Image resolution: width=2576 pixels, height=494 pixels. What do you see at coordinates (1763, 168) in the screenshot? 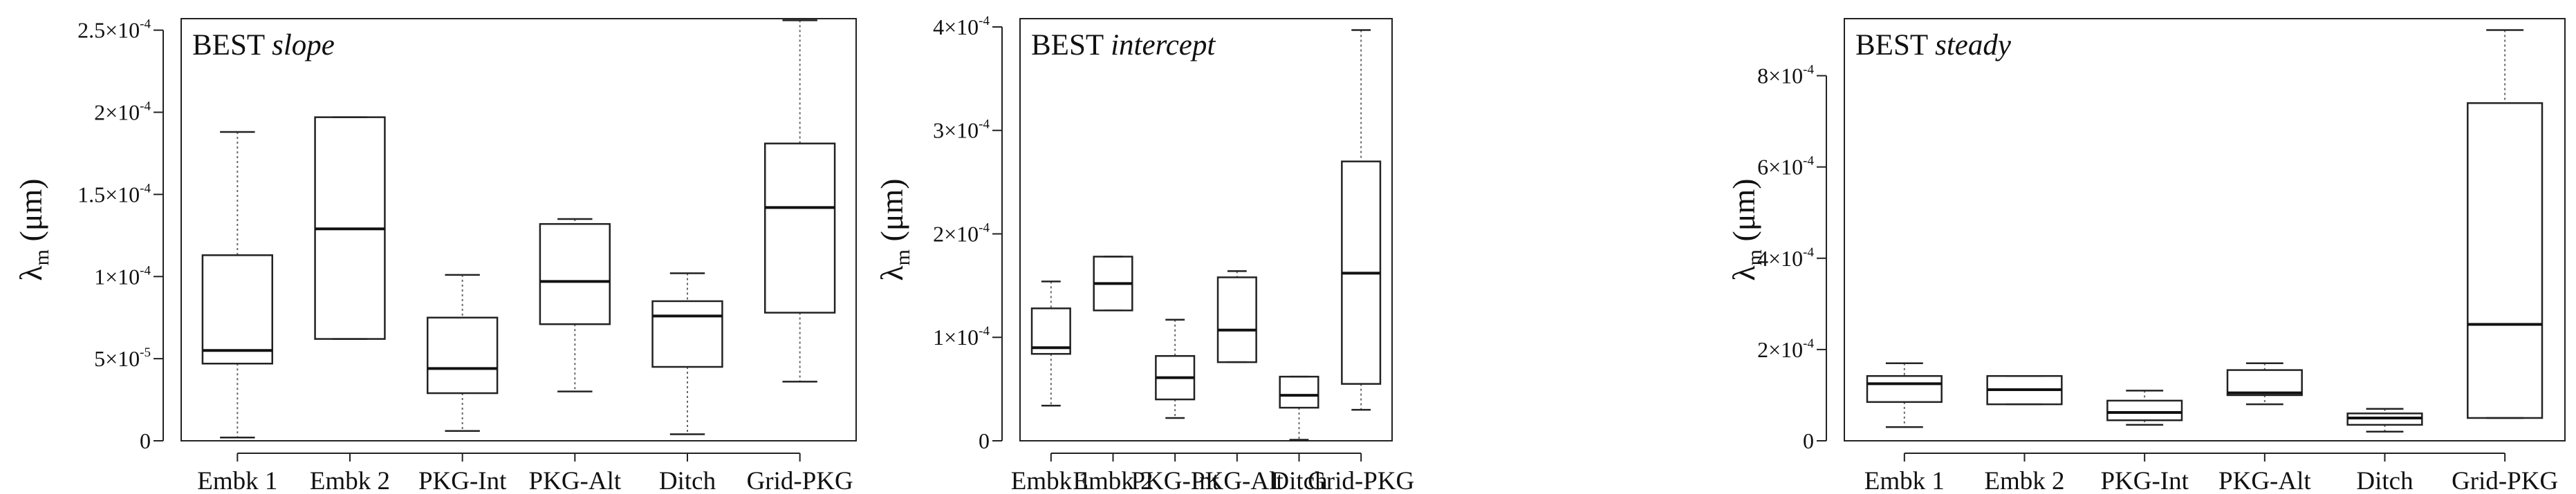
I see `y-tick-mantissa: 6` at bounding box center [1763, 168].